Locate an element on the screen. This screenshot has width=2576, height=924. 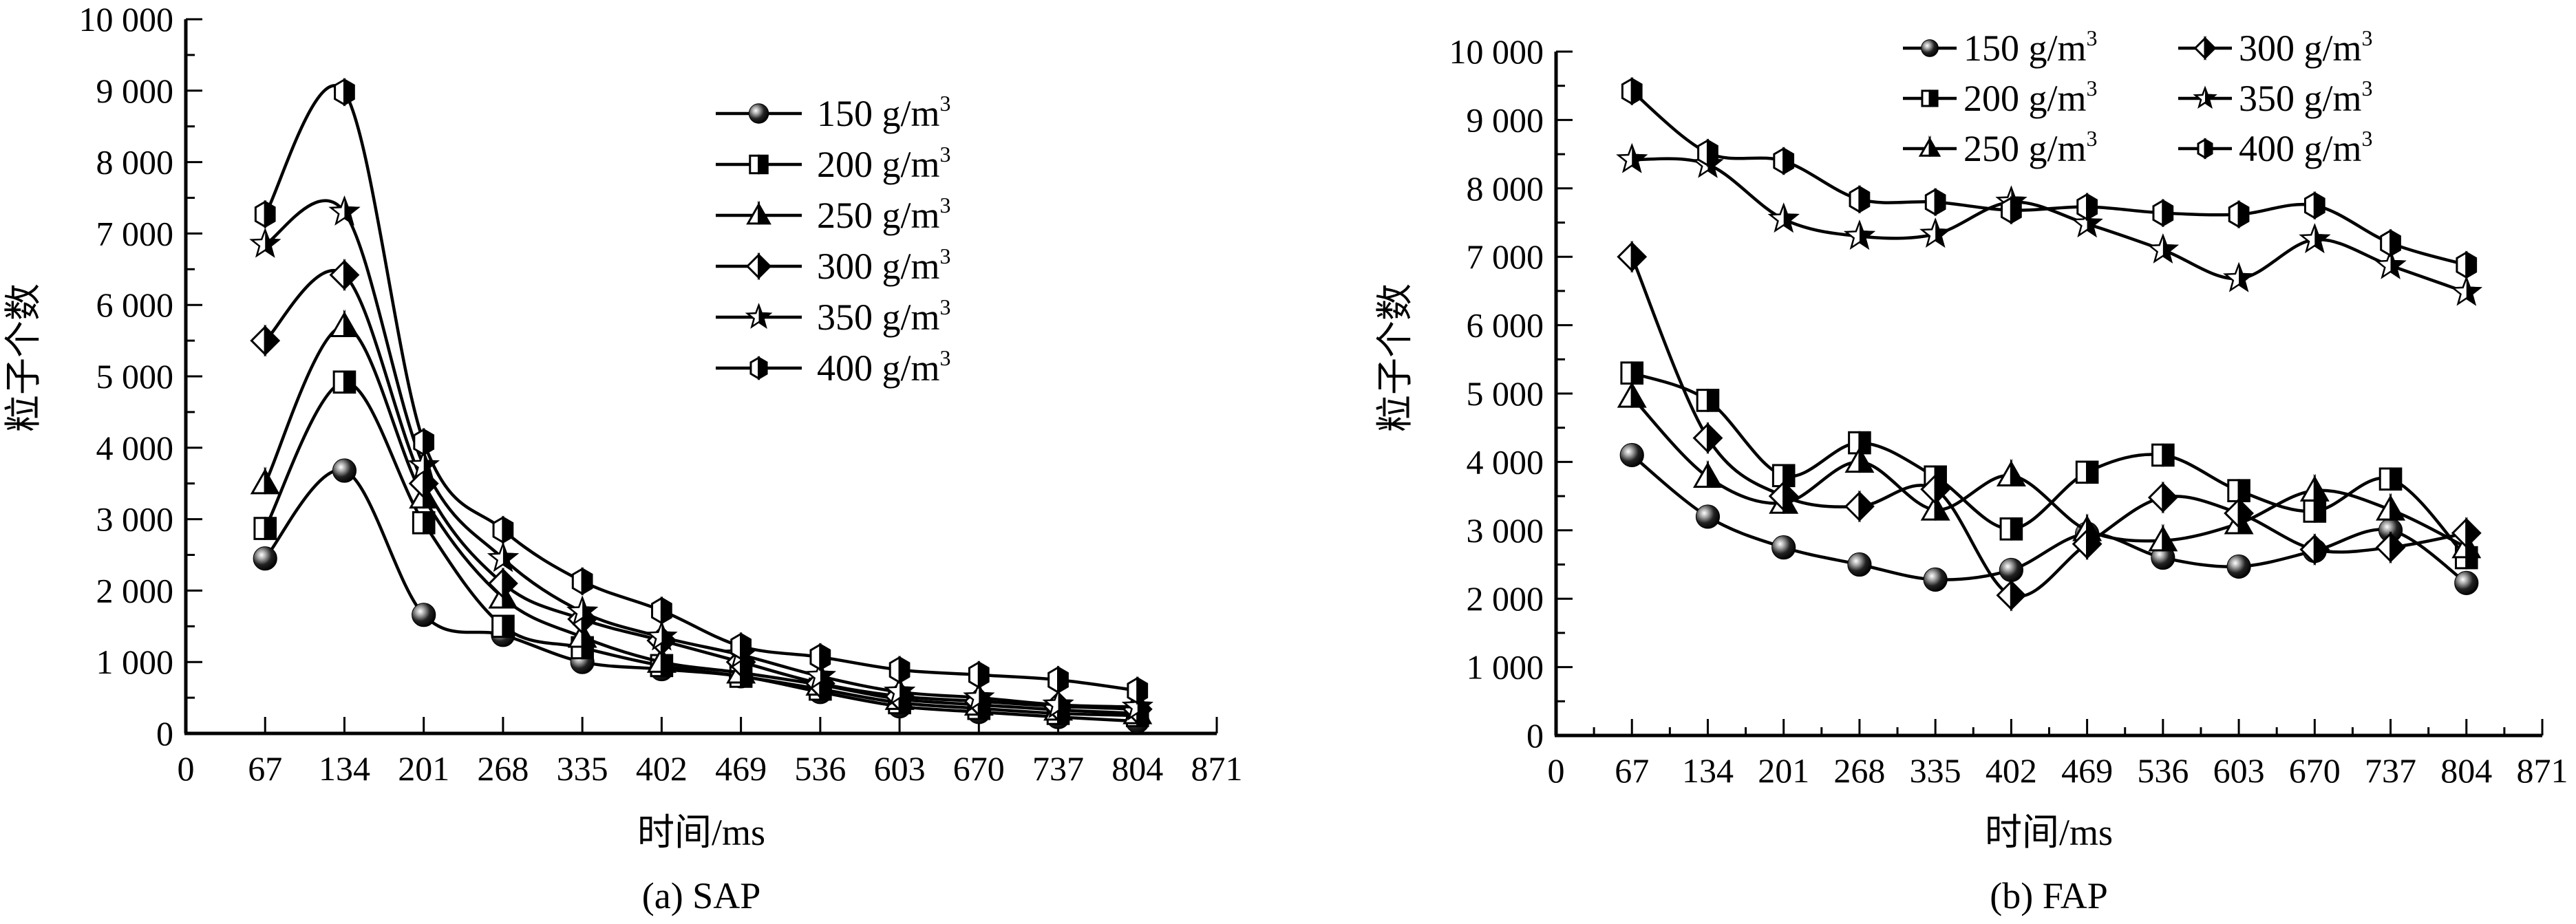
x-tick-label: 469 is located at coordinates (2087, 771).